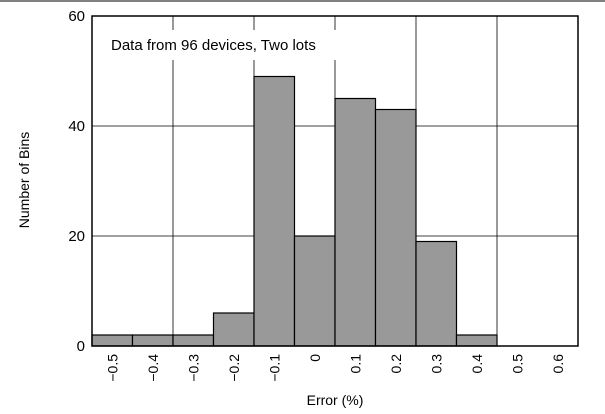 The height and width of the screenshot is (414, 605). I want to click on annotation-background, so click(240, 45).